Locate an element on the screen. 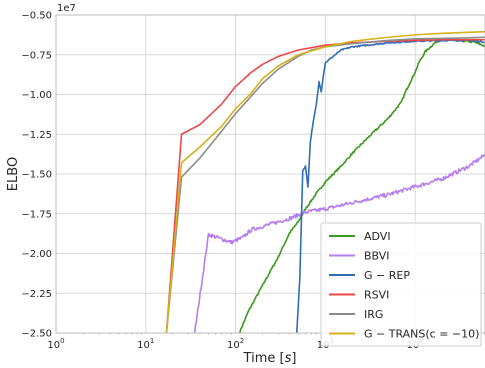  x-axis-title: Time [s] is located at coordinates (270, 358).